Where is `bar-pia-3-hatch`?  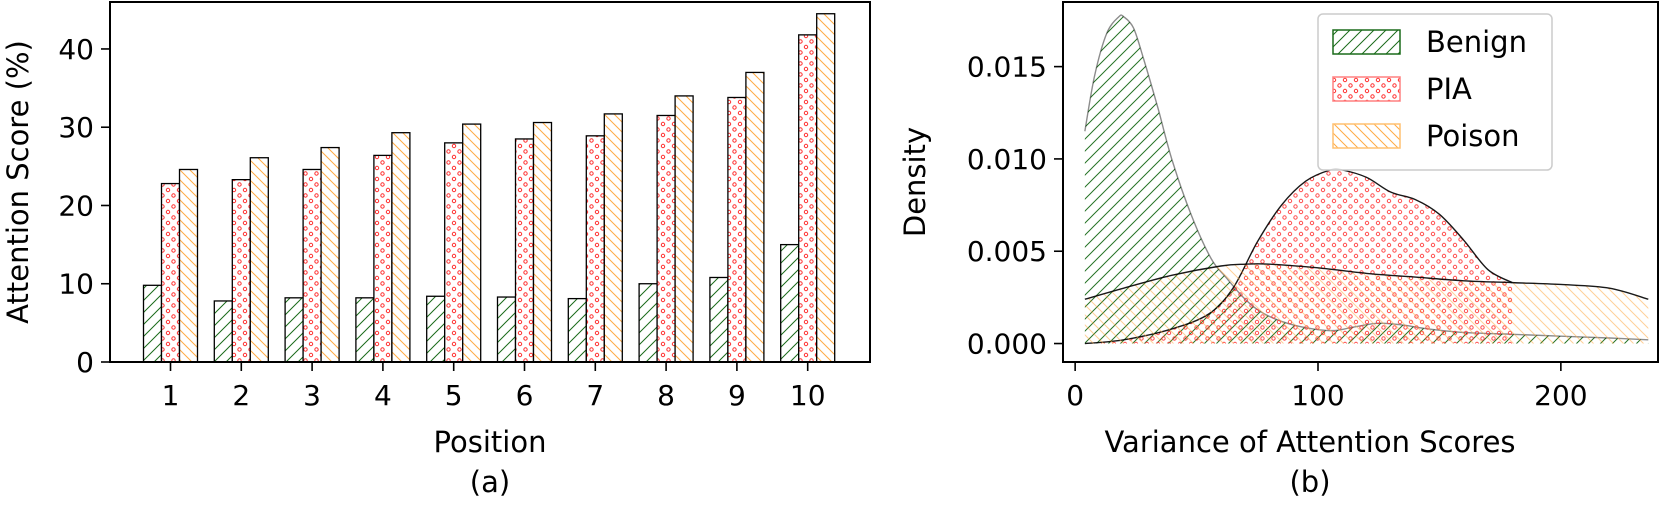 bar-pia-3-hatch is located at coordinates (312, 265).